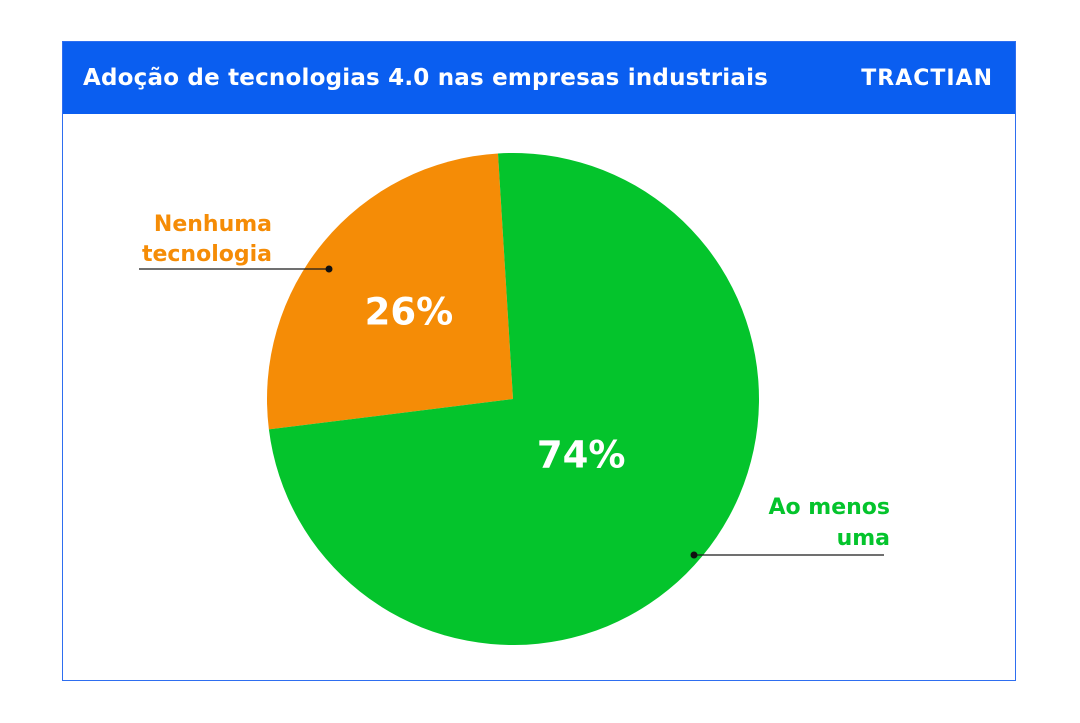 The width and height of the screenshot is (1080, 723). Describe the element at coordinates (829, 507) in the screenshot. I see `category-label-2-line-1: Ao menos` at that location.